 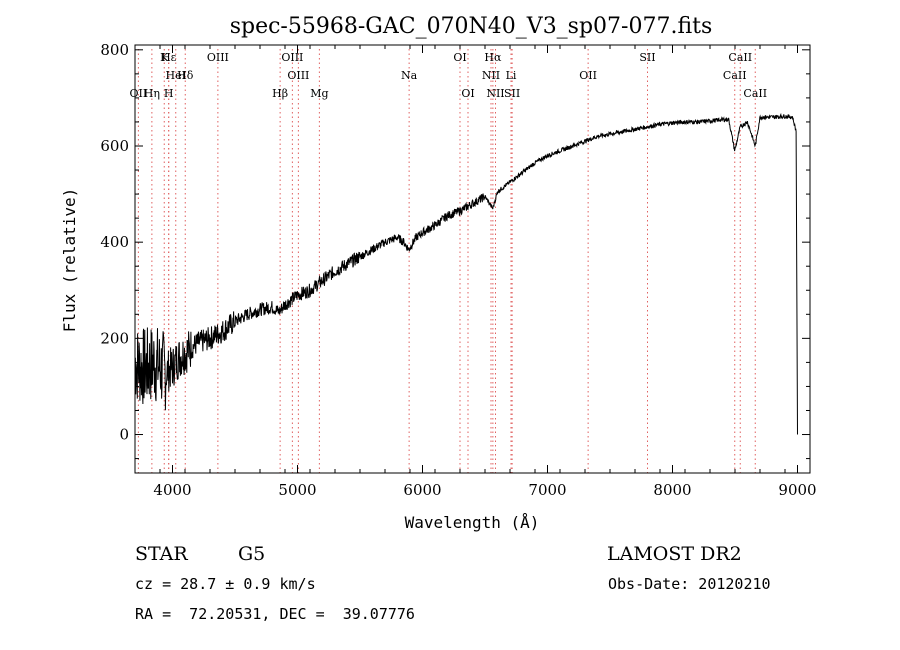 I want to click on y-axis-label: Flux (relative), so click(x=69, y=260).